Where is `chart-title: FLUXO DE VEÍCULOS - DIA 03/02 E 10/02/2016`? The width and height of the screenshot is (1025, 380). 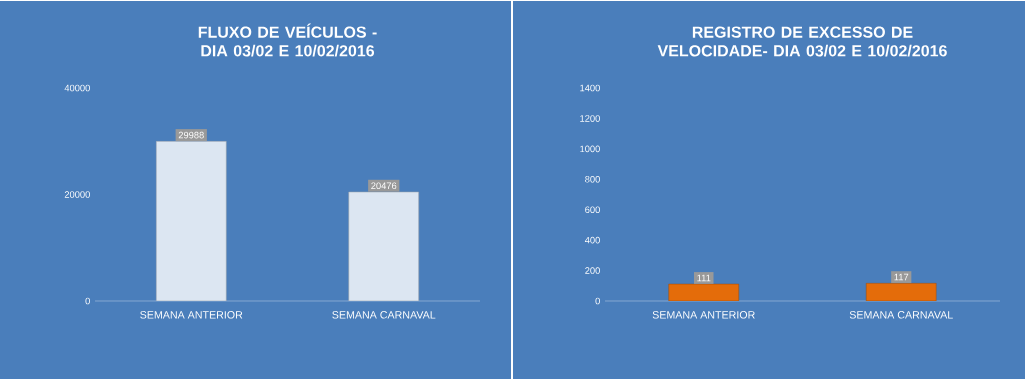
chart-title: FLUXO DE VEÍCULOS - DIA 03/02 E 10/02/2016 is located at coordinates (287, 40).